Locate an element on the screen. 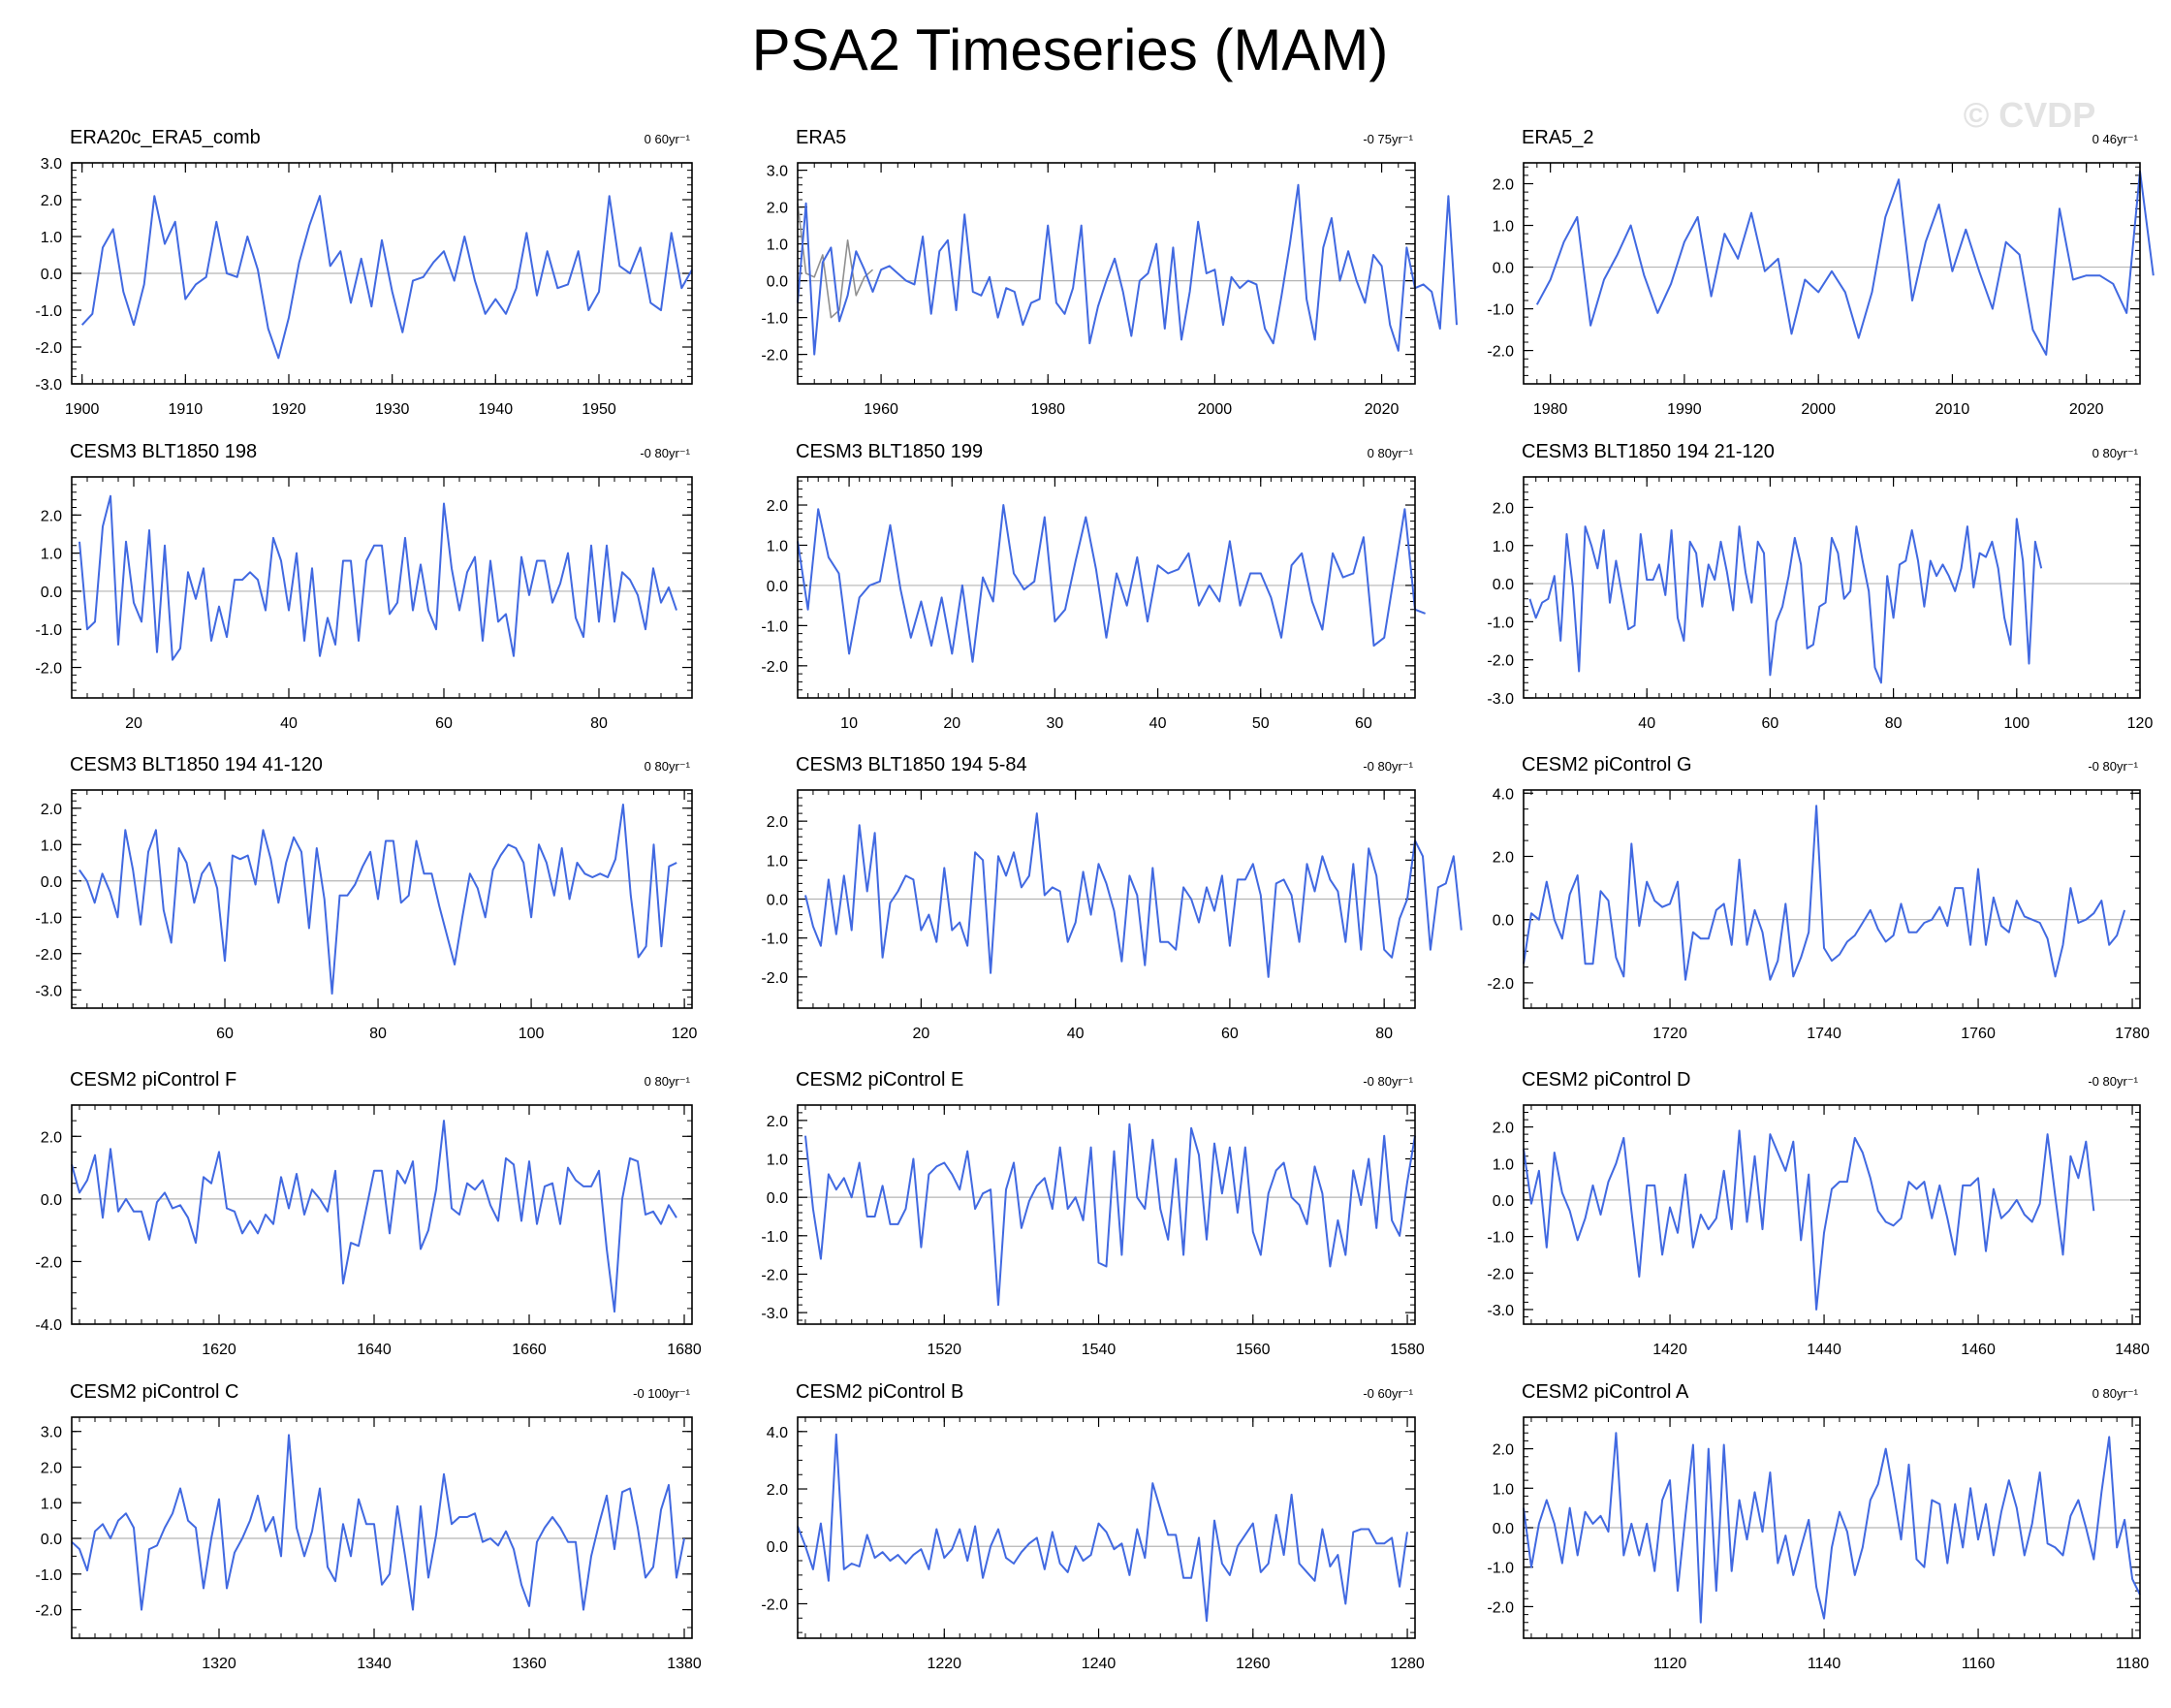 This screenshot has height=1708, width=2171. y-tick-label: 4.0 is located at coordinates (777, 1433).